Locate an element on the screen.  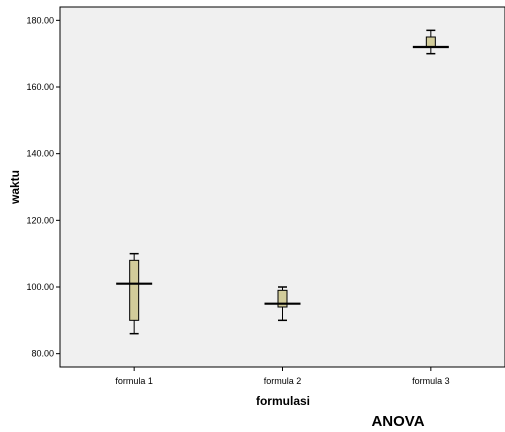
x-axis: formula 1 formula 2 formula 3 is located at coordinates (282, 376).